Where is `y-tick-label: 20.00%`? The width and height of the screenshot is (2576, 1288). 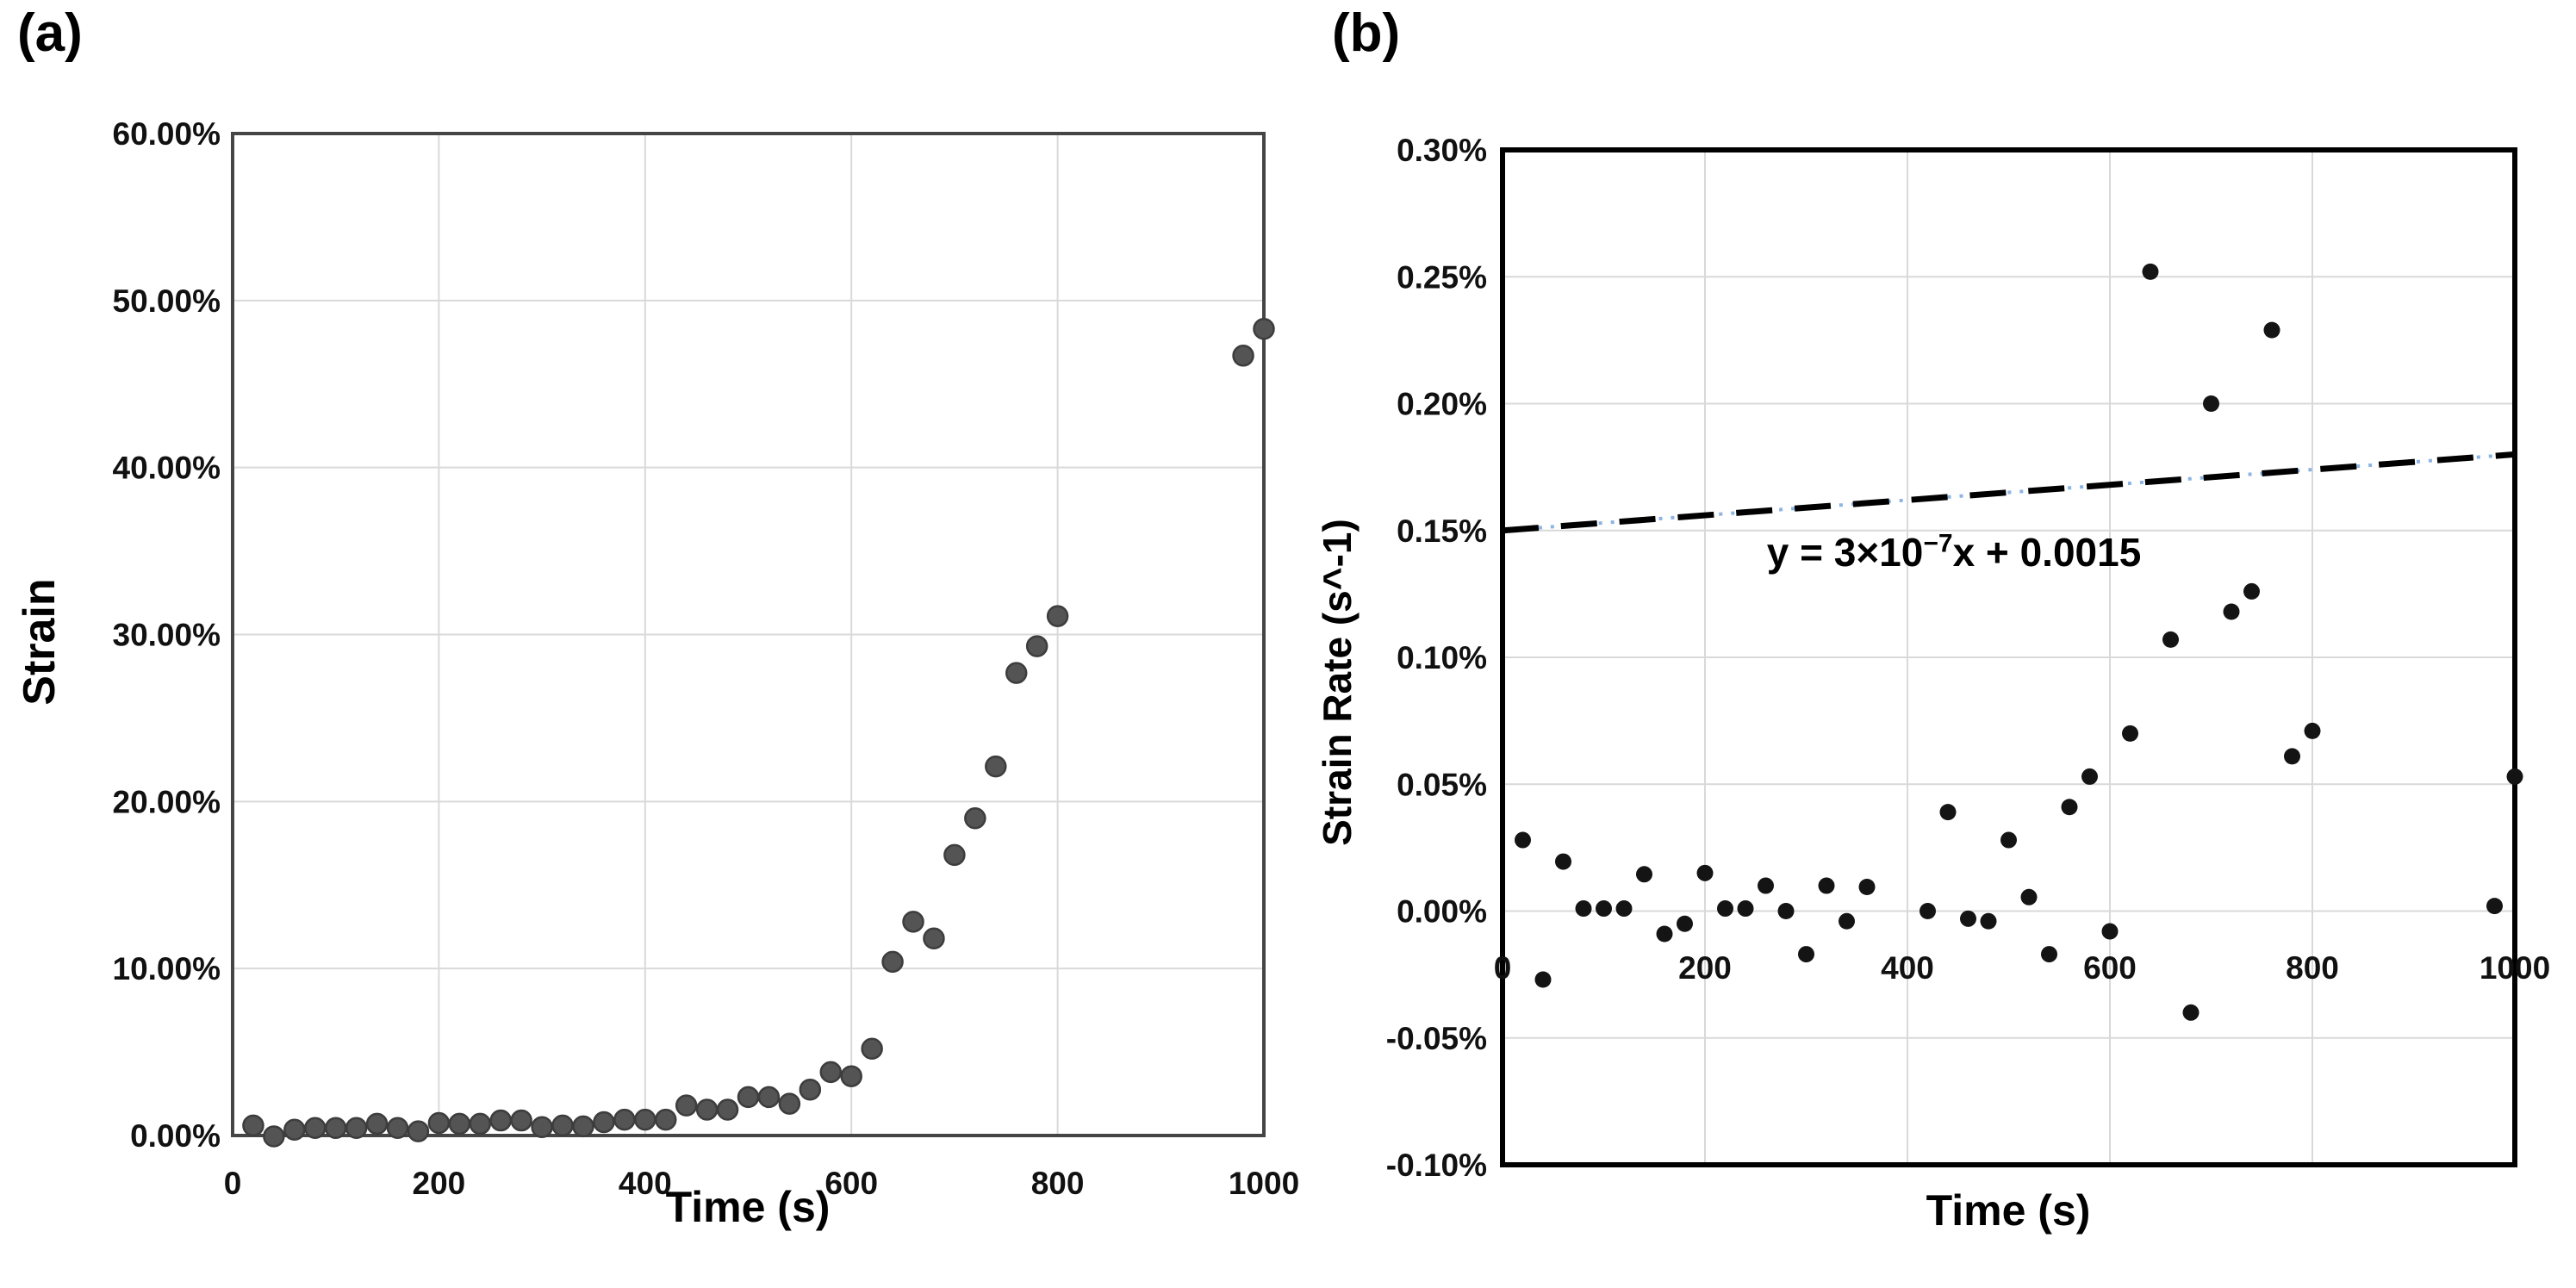
y-tick-label: 20.00% is located at coordinates (167, 802).